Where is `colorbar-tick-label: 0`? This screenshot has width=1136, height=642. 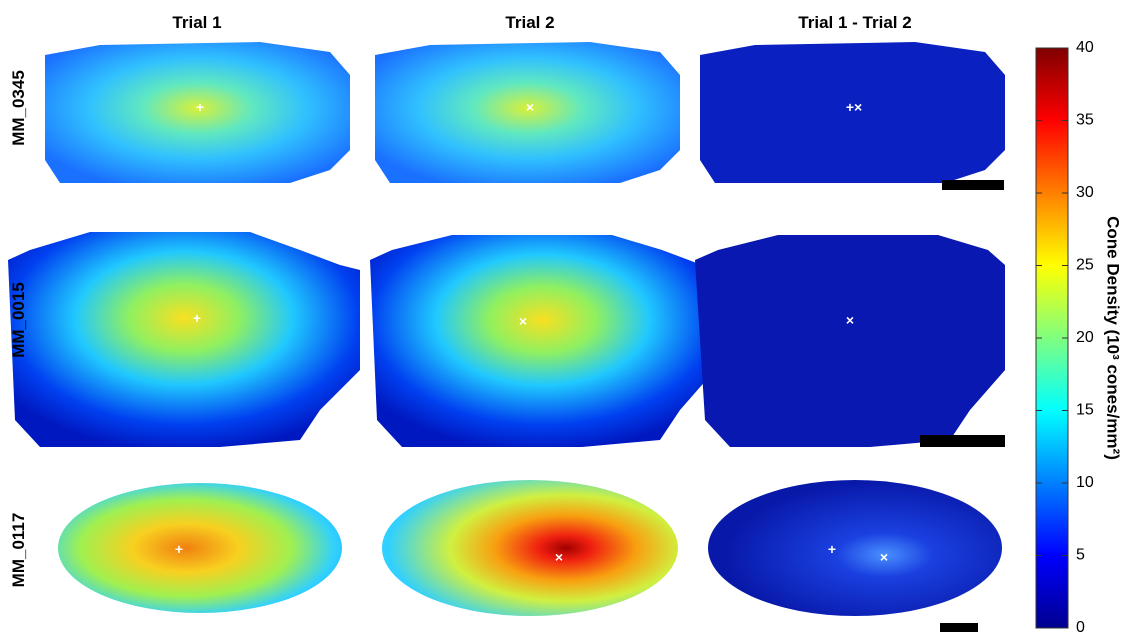 colorbar-tick-label: 0 is located at coordinates (1080, 627).